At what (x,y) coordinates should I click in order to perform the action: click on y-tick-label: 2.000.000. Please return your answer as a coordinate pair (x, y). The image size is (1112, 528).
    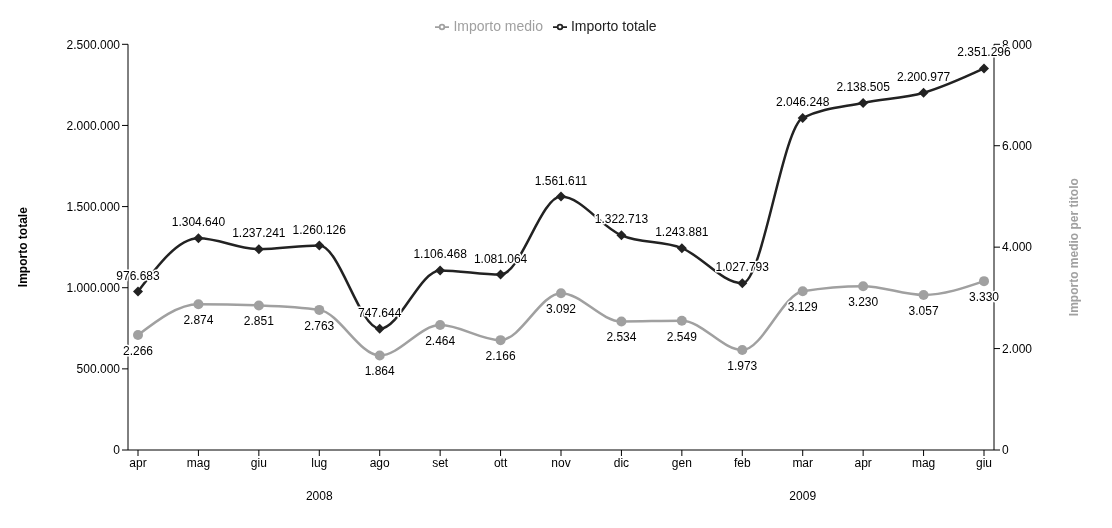
    Looking at the image, I should click on (93, 125).